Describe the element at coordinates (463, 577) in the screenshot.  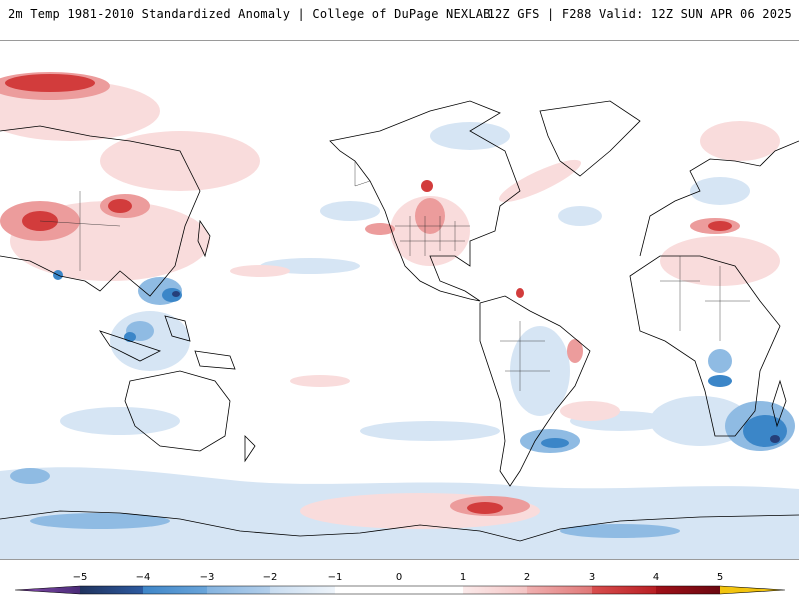
I see `tick-label: 1` at that location.